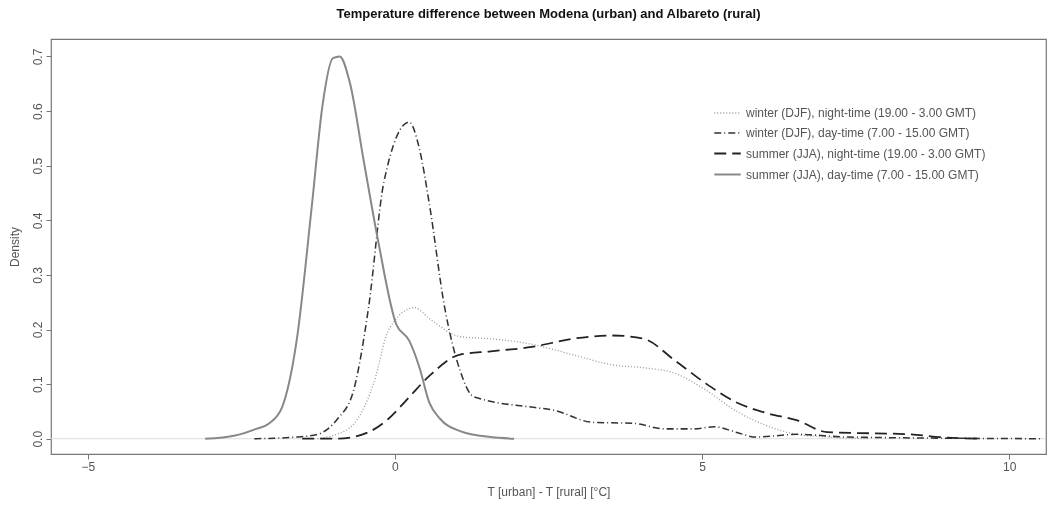 This screenshot has height=505, width=1049. What do you see at coordinates (88, 466) in the screenshot?
I see `x-tick-label: −5` at bounding box center [88, 466].